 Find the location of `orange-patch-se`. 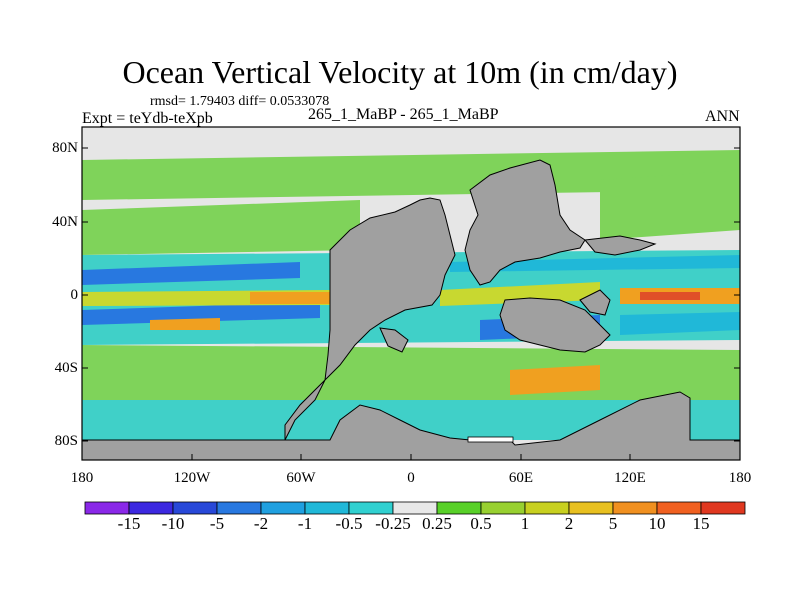

orange-patch-se is located at coordinates (555, 380).